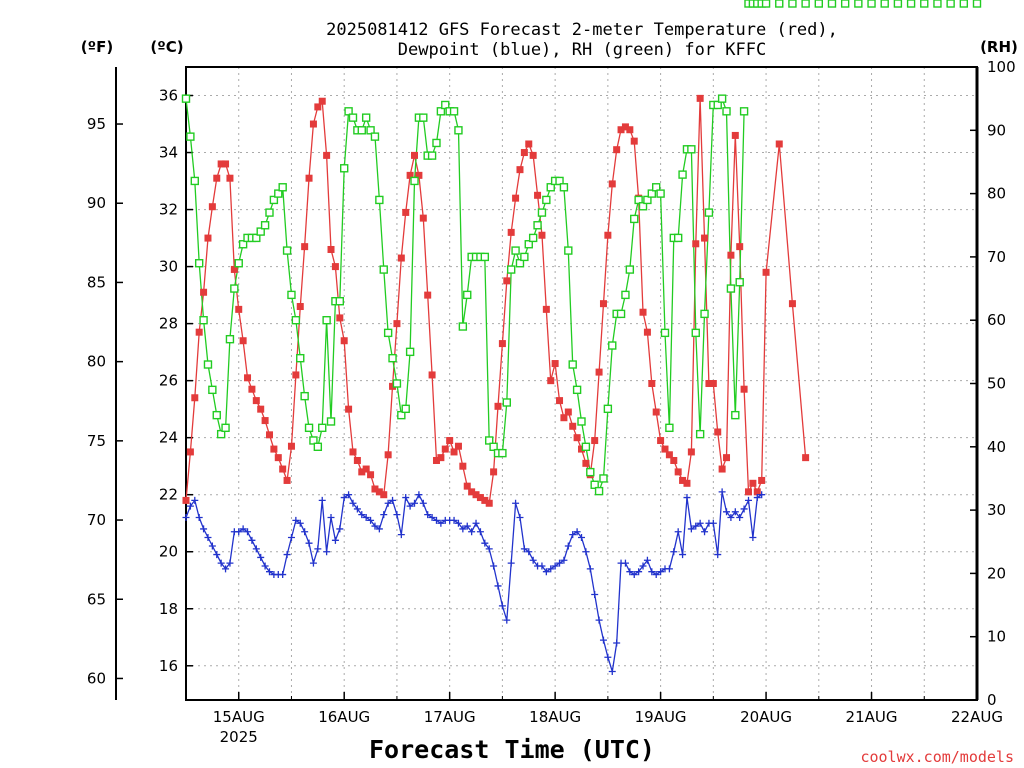 The width and height of the screenshot is (1024, 768). What do you see at coordinates (996, 320) in the screenshot?
I see `rh-tick-label: 60` at bounding box center [996, 320].